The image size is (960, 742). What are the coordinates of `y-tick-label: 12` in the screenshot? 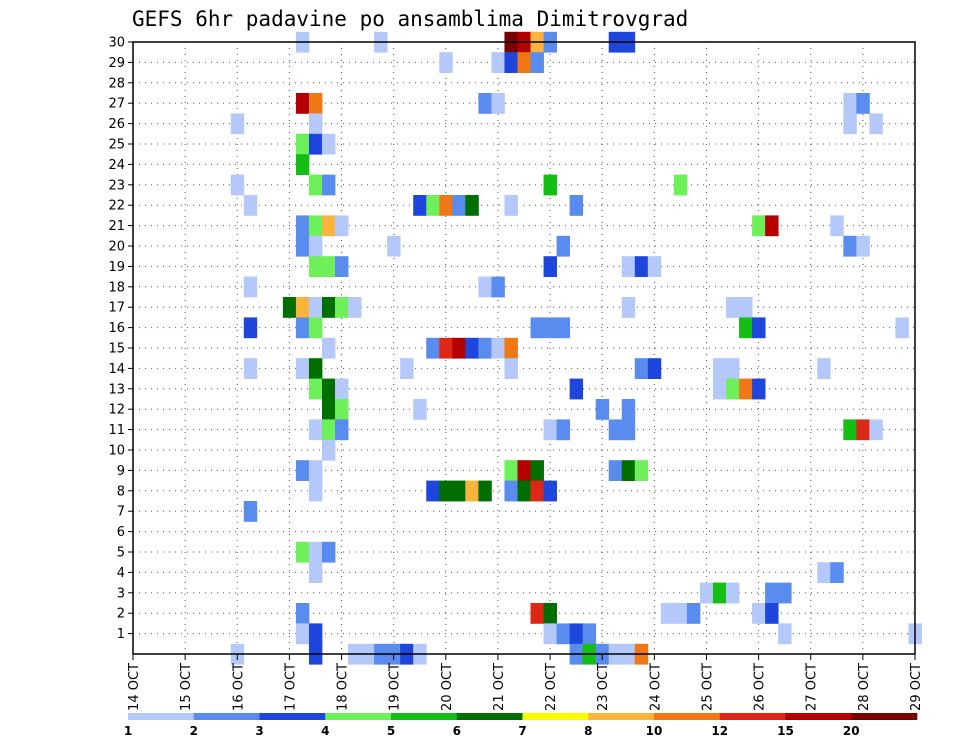 It's located at (116, 410).